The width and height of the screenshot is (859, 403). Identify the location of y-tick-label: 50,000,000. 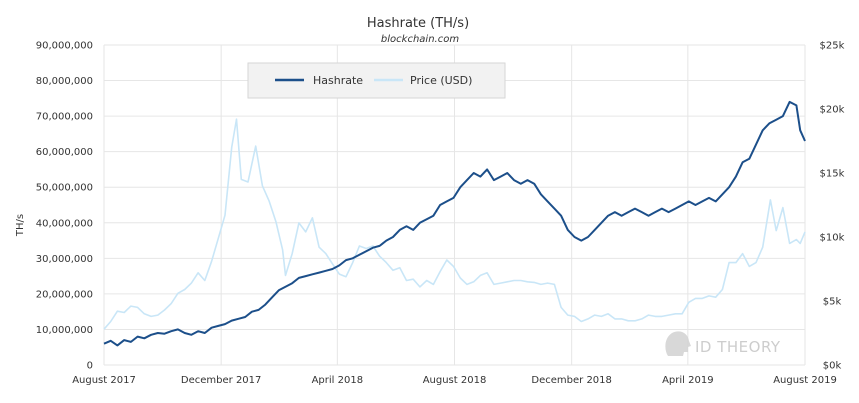
(64, 188).